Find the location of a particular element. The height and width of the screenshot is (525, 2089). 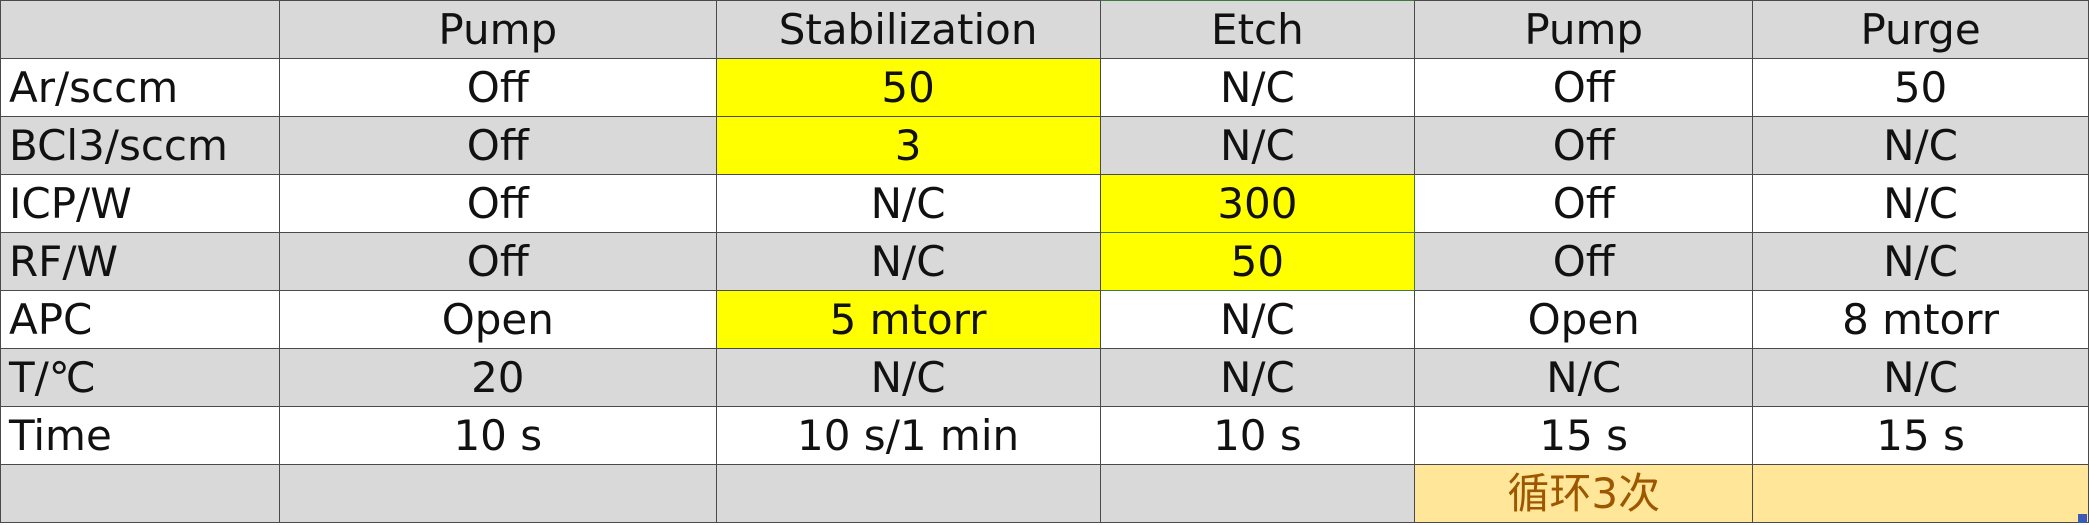

table-row-temperature: T/℃ 20 N/C N/C N/C N/C is located at coordinates (1044, 377).